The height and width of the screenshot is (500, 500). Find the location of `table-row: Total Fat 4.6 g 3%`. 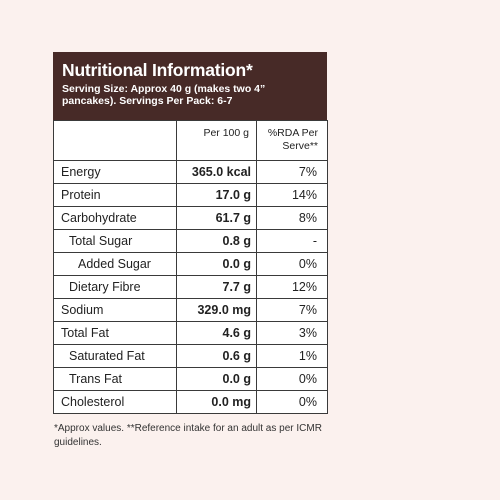

table-row: Total Fat 4.6 g 3% is located at coordinates (190, 333).